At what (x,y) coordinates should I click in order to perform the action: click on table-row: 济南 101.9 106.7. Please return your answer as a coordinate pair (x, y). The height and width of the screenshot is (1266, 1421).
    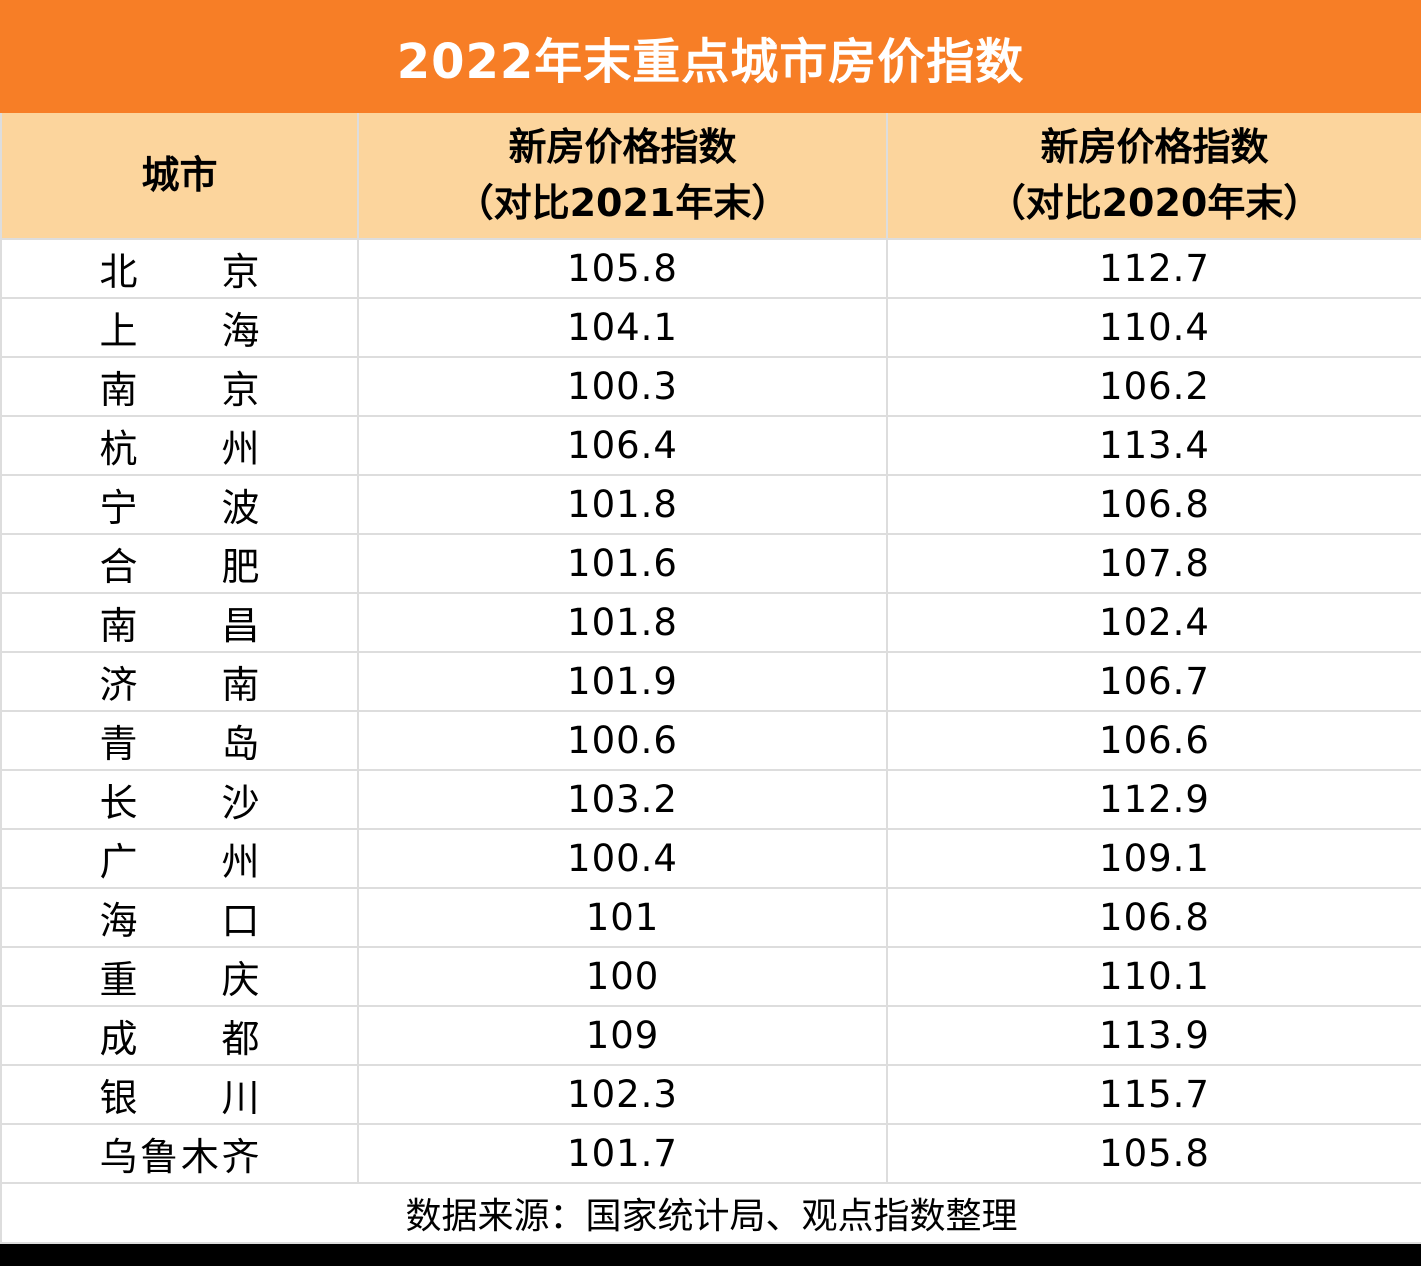
    Looking at the image, I should click on (710, 681).